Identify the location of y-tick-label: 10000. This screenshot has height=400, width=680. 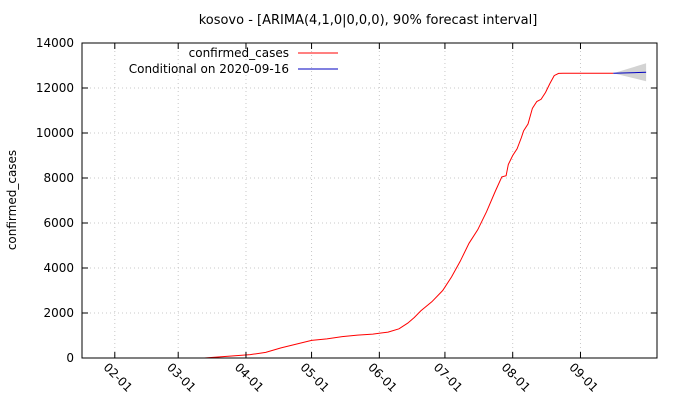
(55, 133).